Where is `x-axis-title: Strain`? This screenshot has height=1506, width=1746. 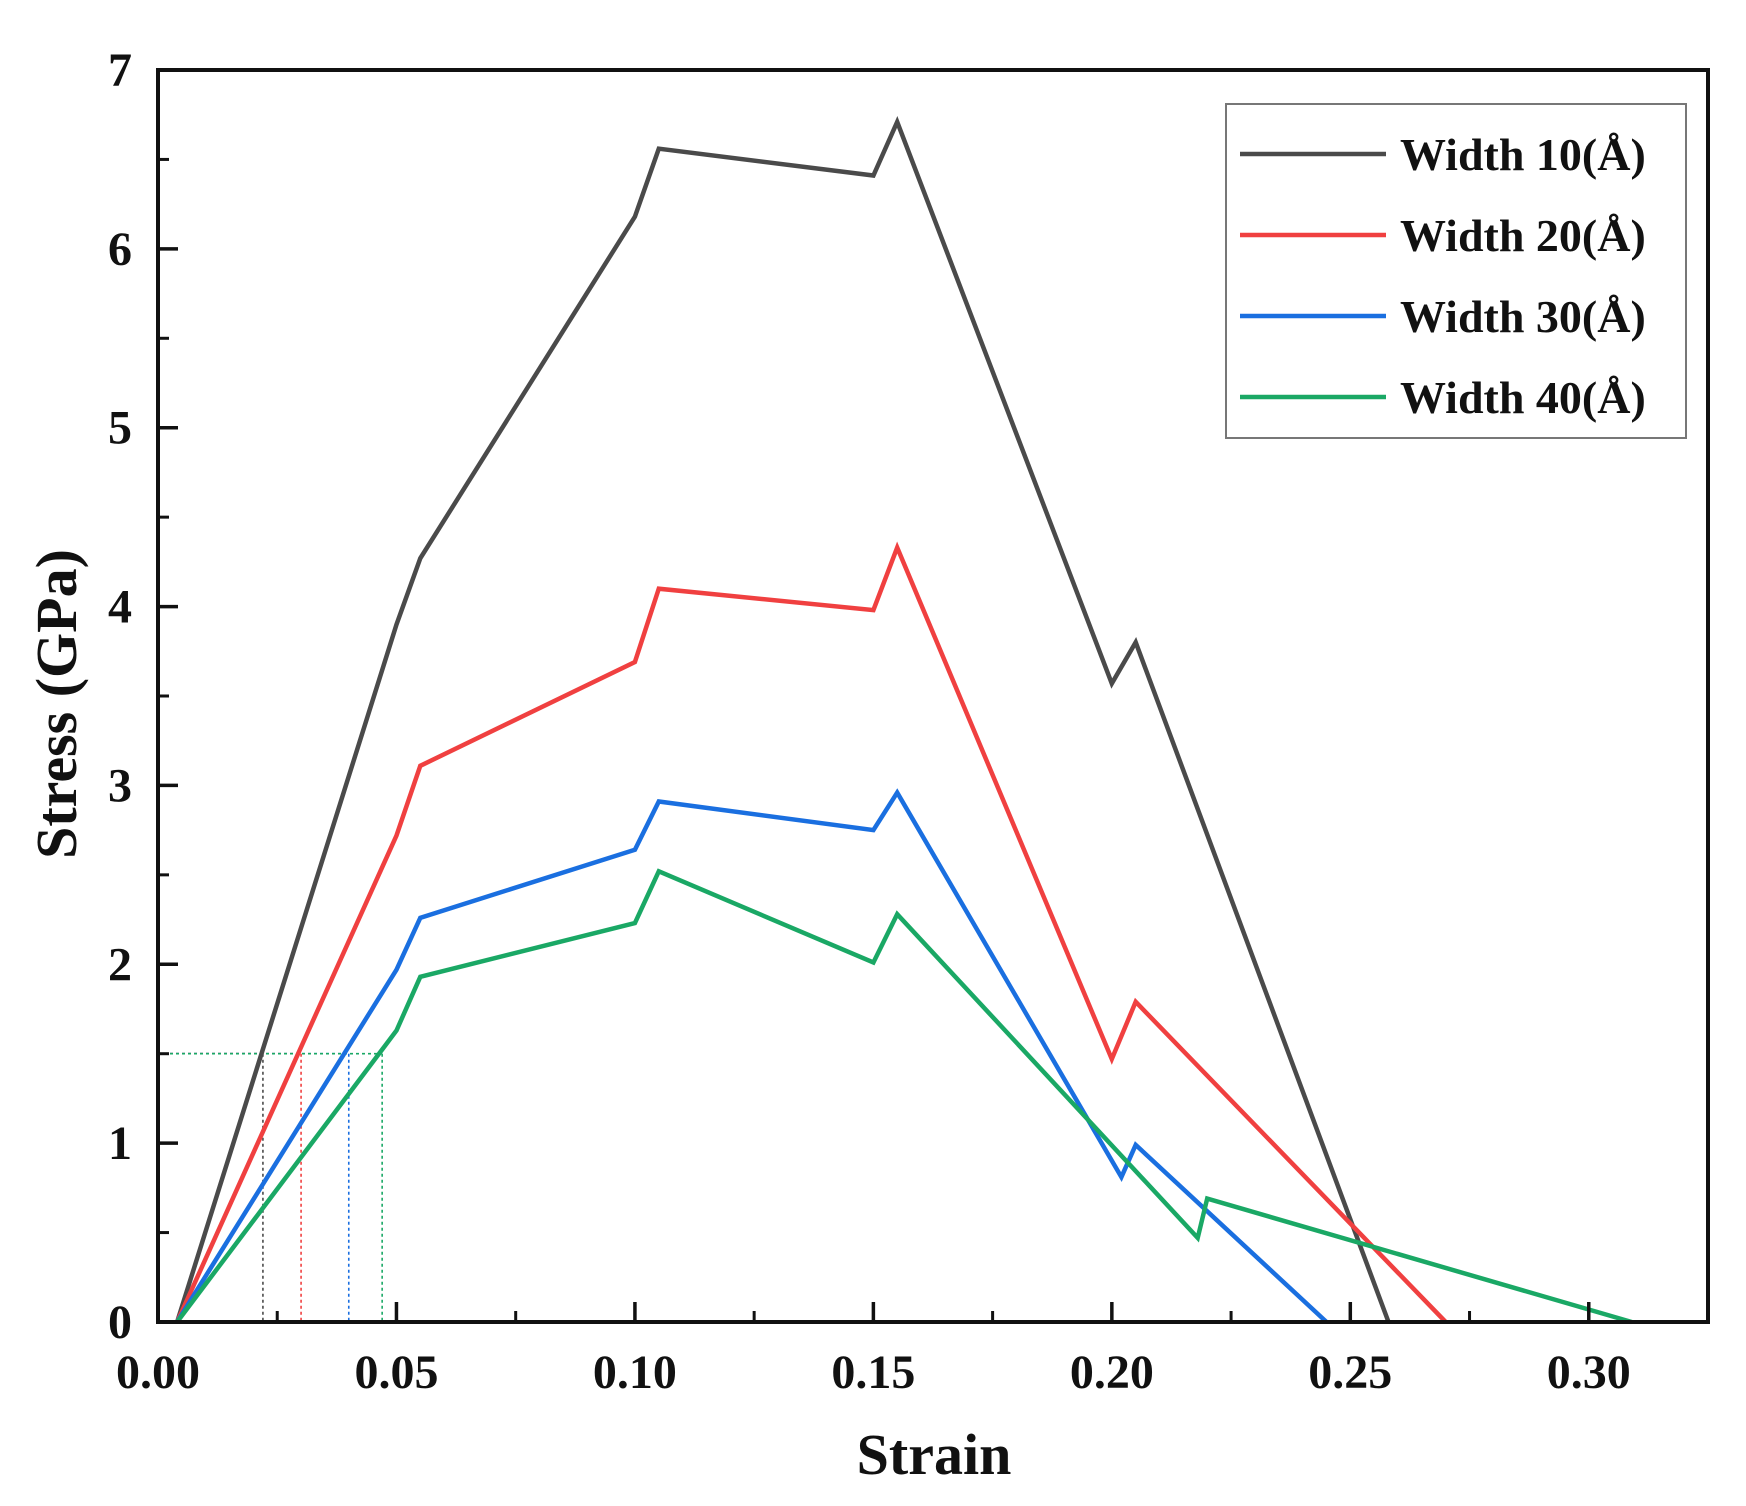
x-axis-title: Strain is located at coordinates (934, 1454).